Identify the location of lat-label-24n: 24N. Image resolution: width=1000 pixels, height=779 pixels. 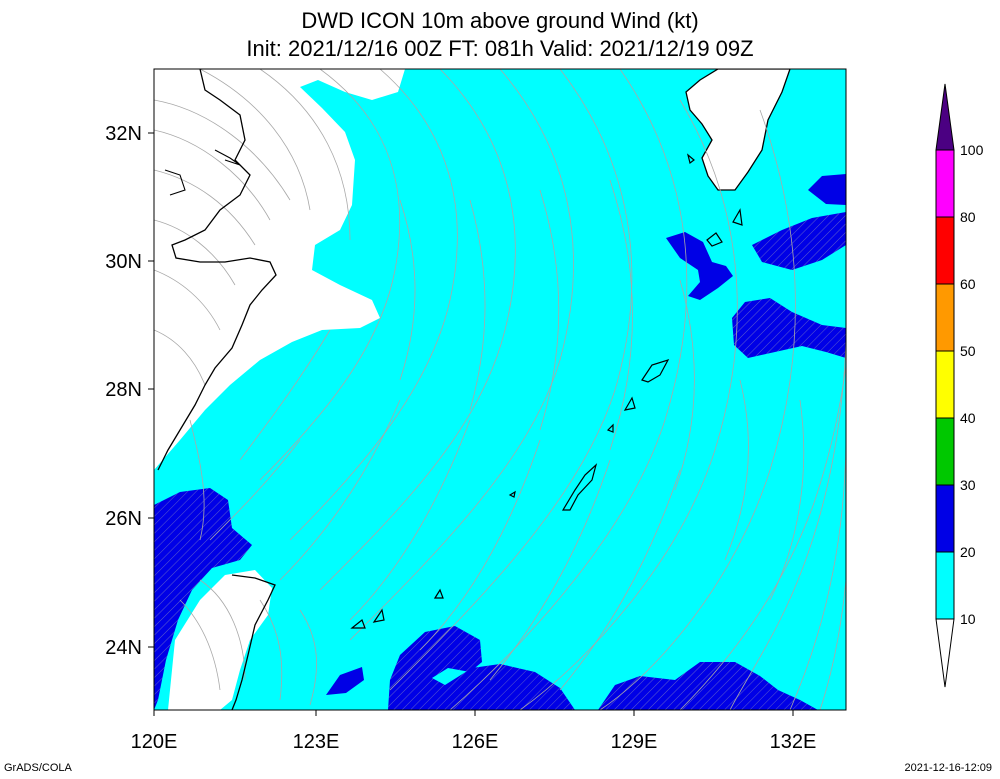
(123, 648).